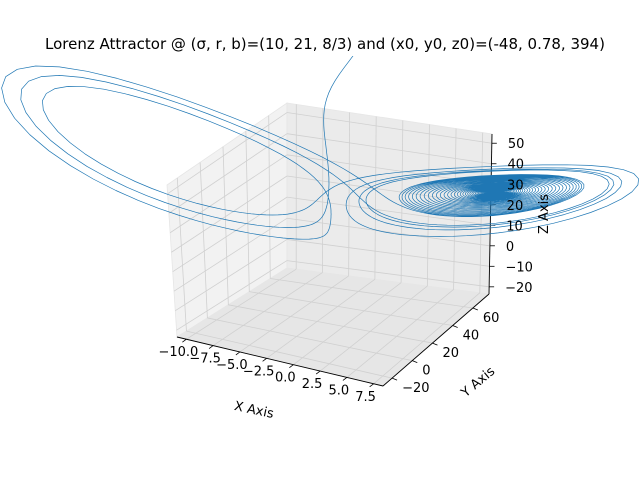 The height and width of the screenshot is (480, 640). I want to click on x-tick-label: −2.5, so click(259, 371).